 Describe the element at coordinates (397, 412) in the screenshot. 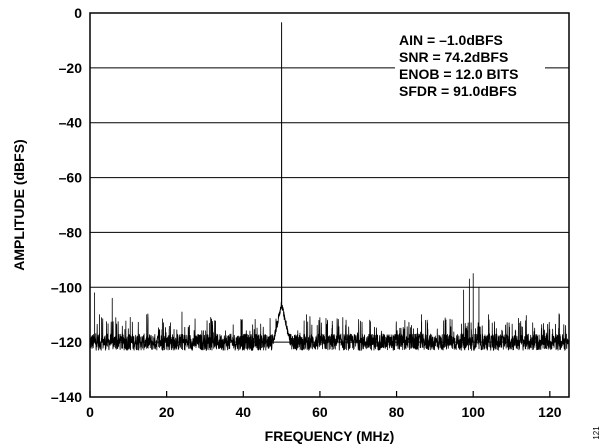

I see `x-tick-label: 80` at that location.